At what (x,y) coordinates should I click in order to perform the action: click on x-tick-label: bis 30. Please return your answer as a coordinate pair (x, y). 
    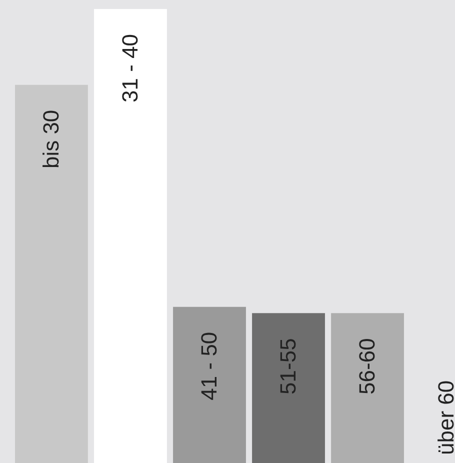
    Looking at the image, I should click on (51, 139).